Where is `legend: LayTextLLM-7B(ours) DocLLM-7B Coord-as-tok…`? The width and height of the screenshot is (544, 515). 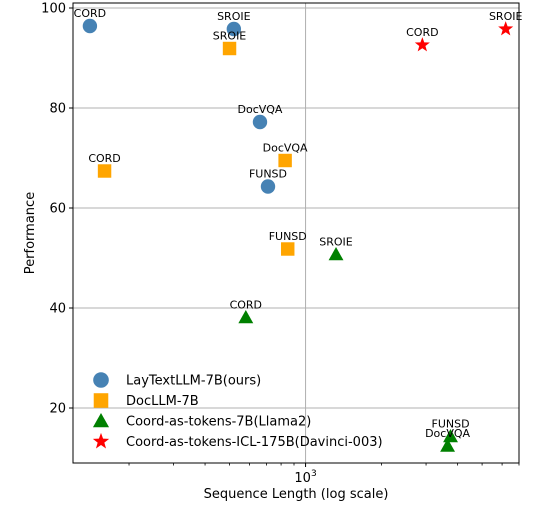
legend: LayTextLLM-7B(ours) DocLLM-7B Coord-as-tok… is located at coordinates (237, 411).